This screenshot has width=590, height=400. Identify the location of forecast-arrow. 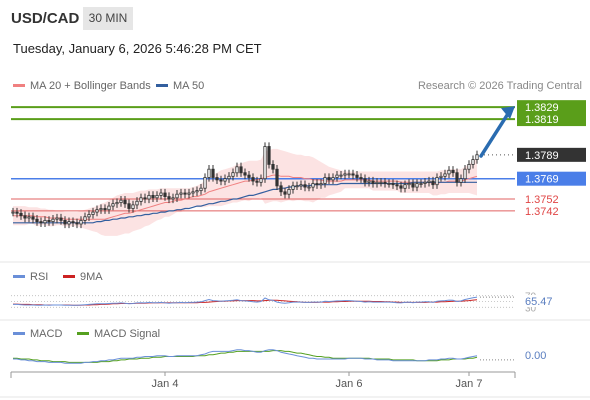
(495, 134).